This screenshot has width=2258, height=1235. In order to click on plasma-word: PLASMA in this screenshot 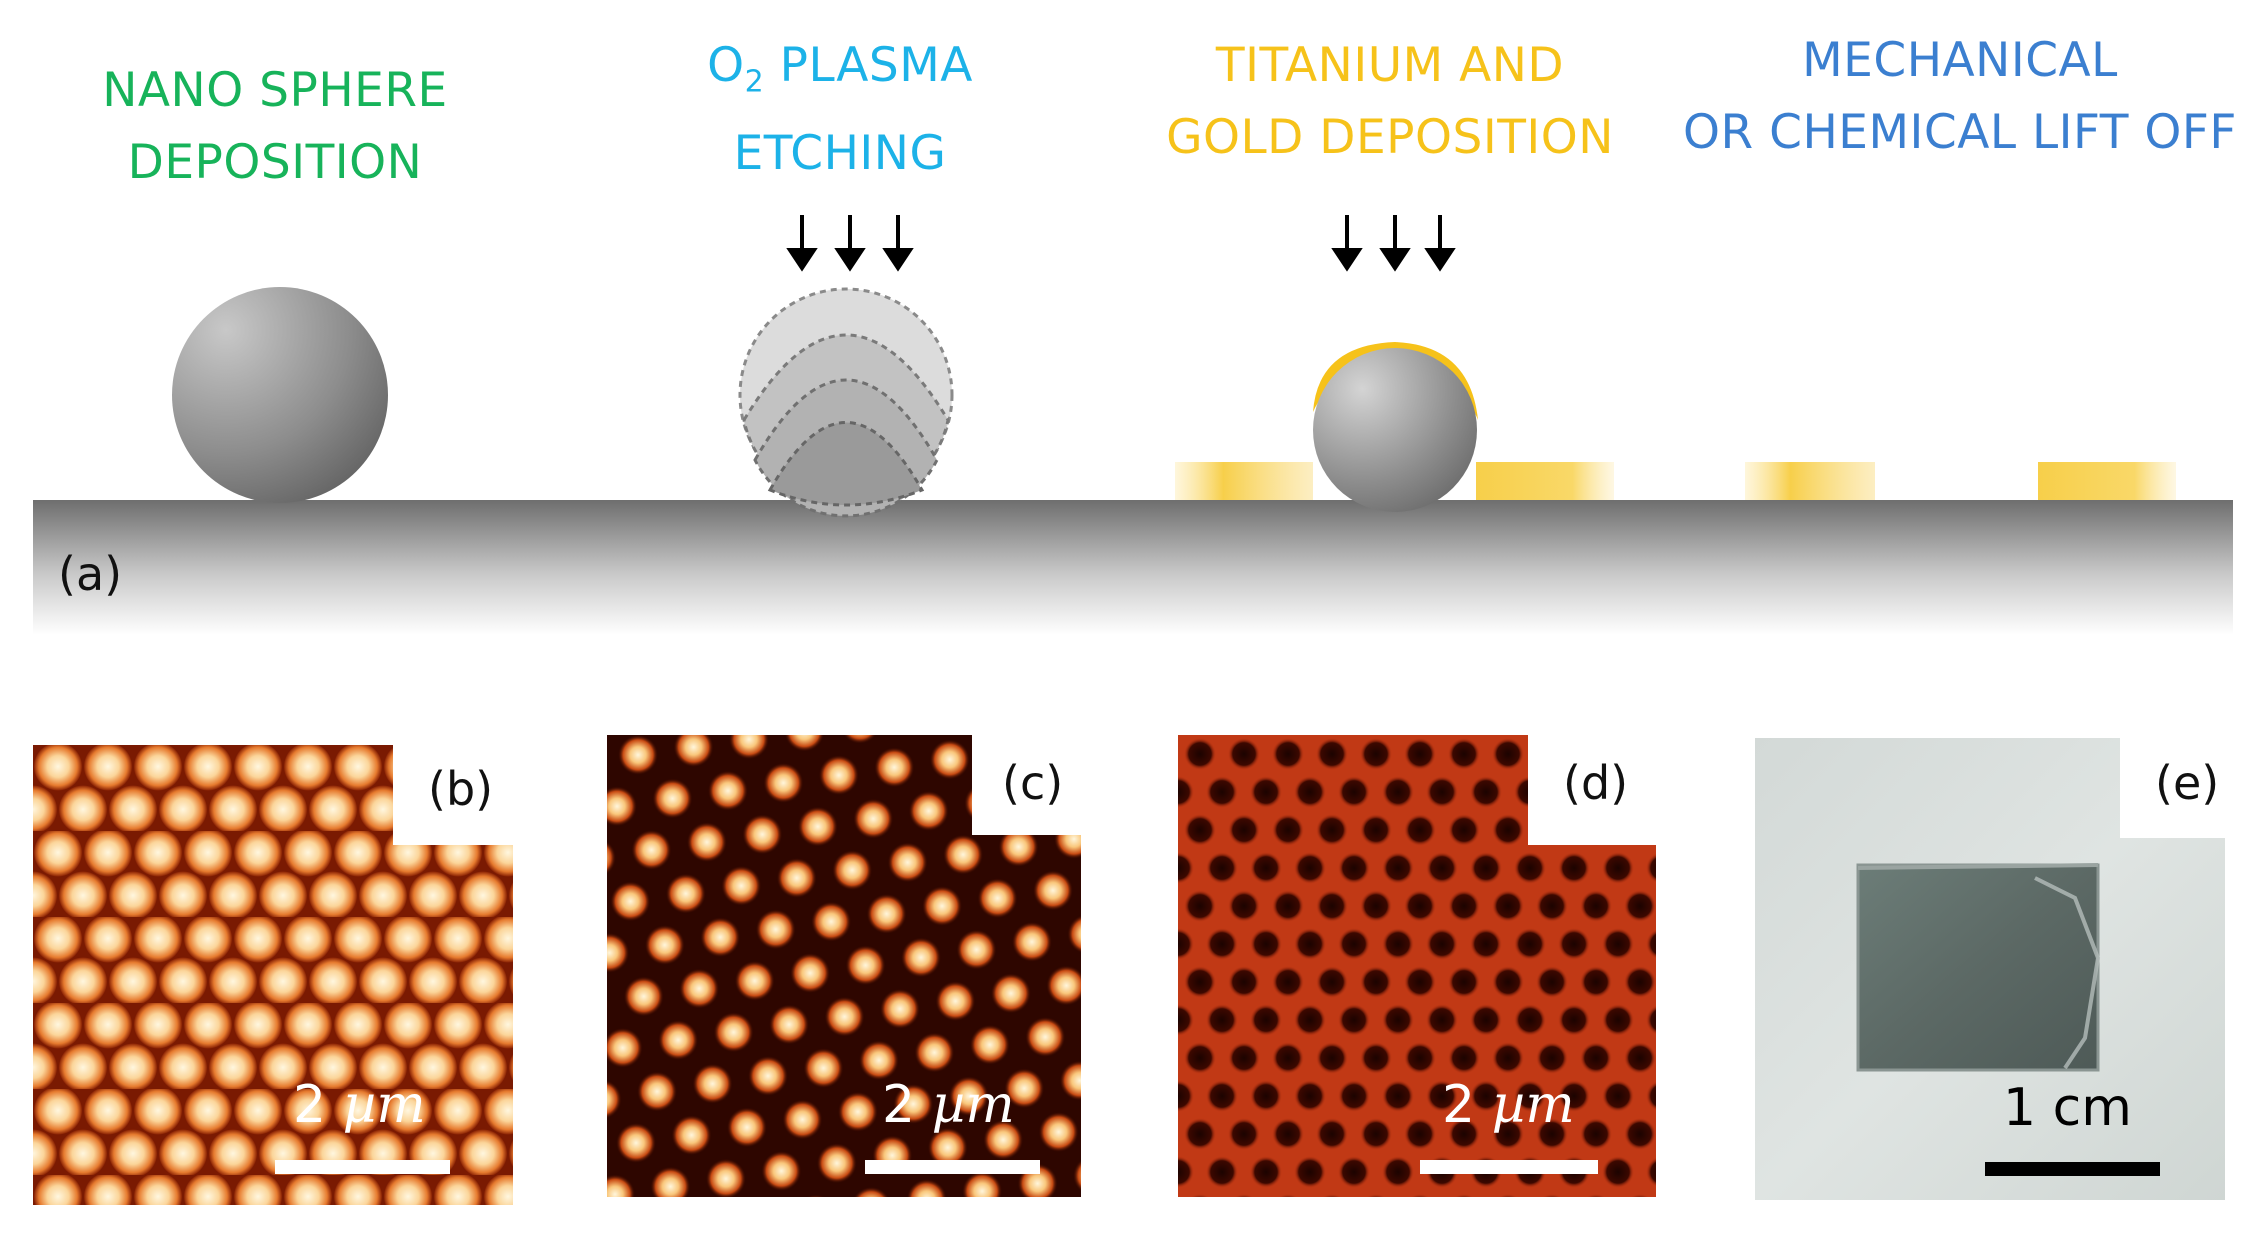, I will do `click(868, 65)`.